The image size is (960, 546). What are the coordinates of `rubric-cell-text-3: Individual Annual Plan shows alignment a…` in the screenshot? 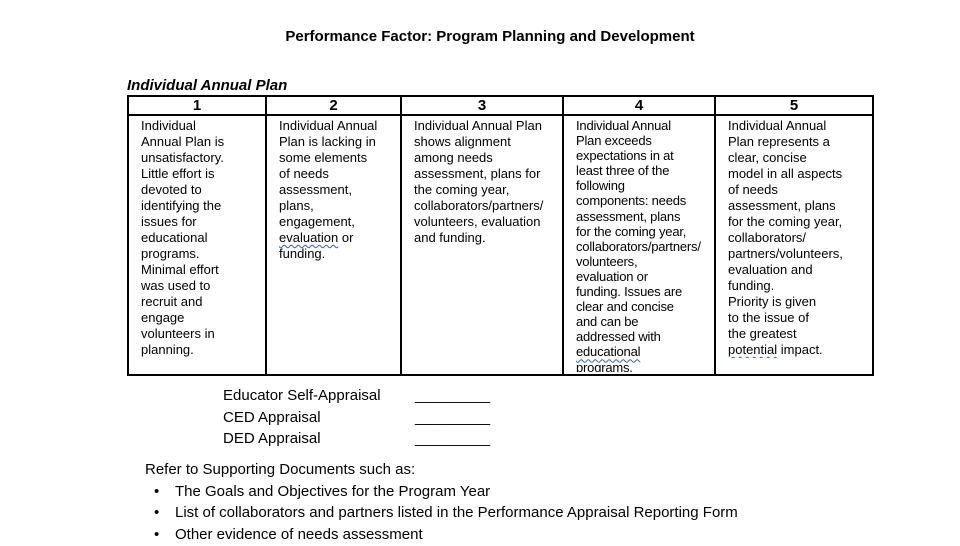 It's located at (479, 181).